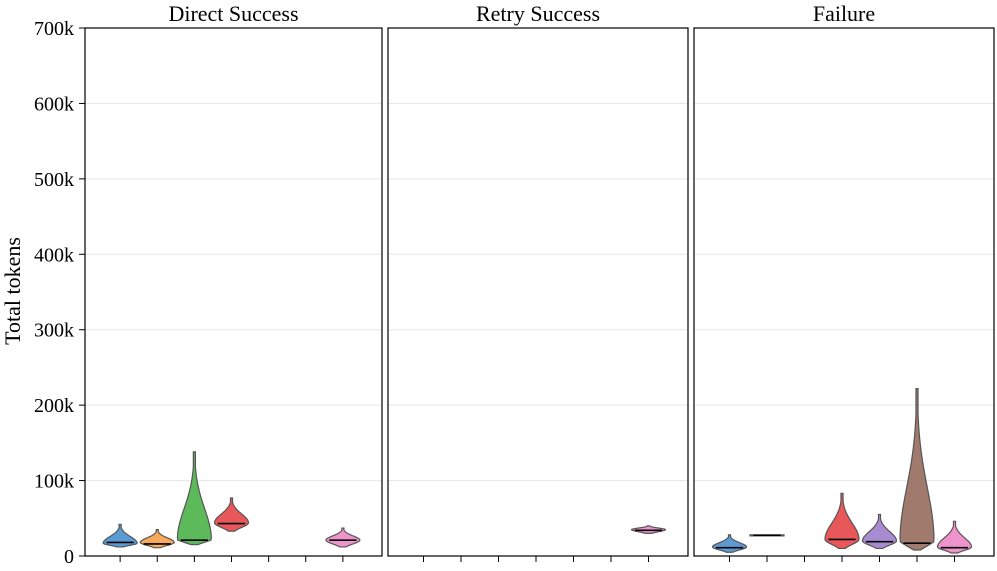 This screenshot has width=997, height=571. I want to click on y-tick-label: 700k, so click(54, 29).